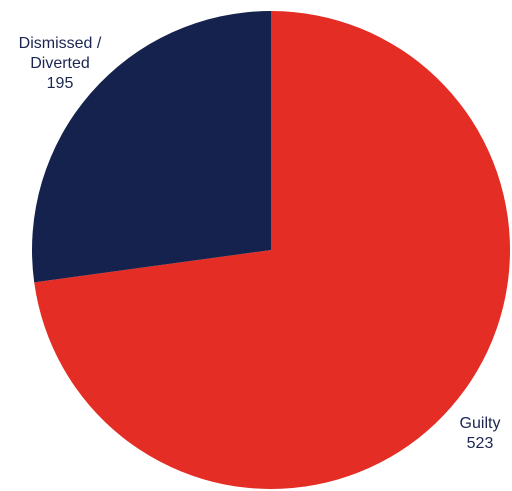 This screenshot has height=491, width=512. Describe the element at coordinates (60, 43) in the screenshot. I see `pie-slice-name-1: Dismissed /` at that location.